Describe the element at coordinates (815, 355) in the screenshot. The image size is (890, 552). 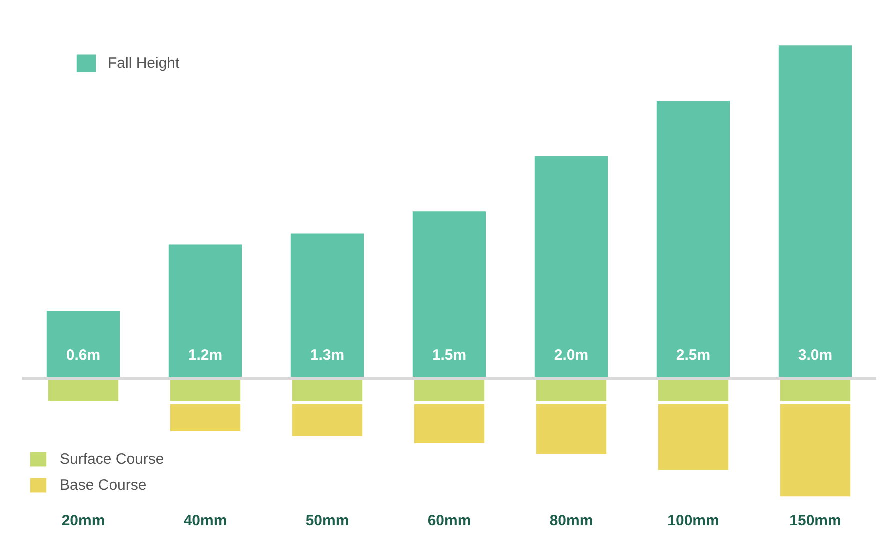
I see `data-label: 3.0m` at that location.